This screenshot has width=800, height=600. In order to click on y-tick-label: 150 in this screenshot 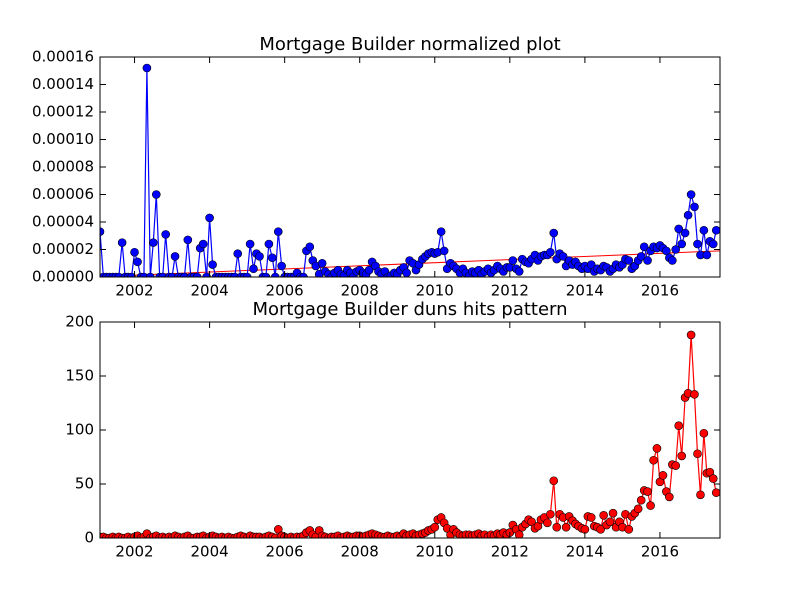, I will do `click(79, 376)`.